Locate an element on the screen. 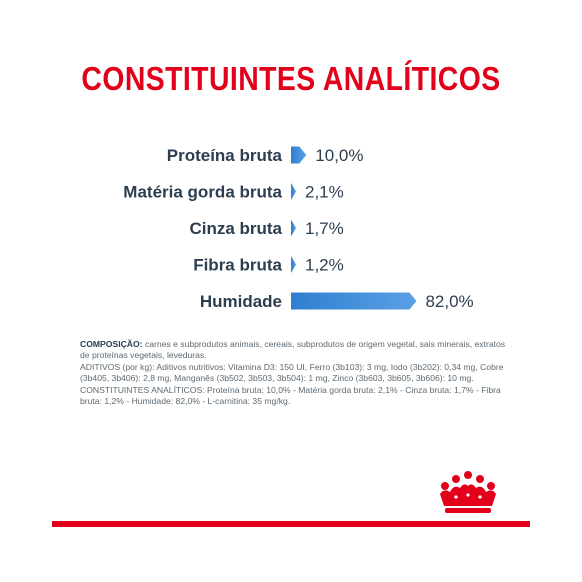  page-title: CONSTITUINTES ANALÍTICOS is located at coordinates (291, 78).